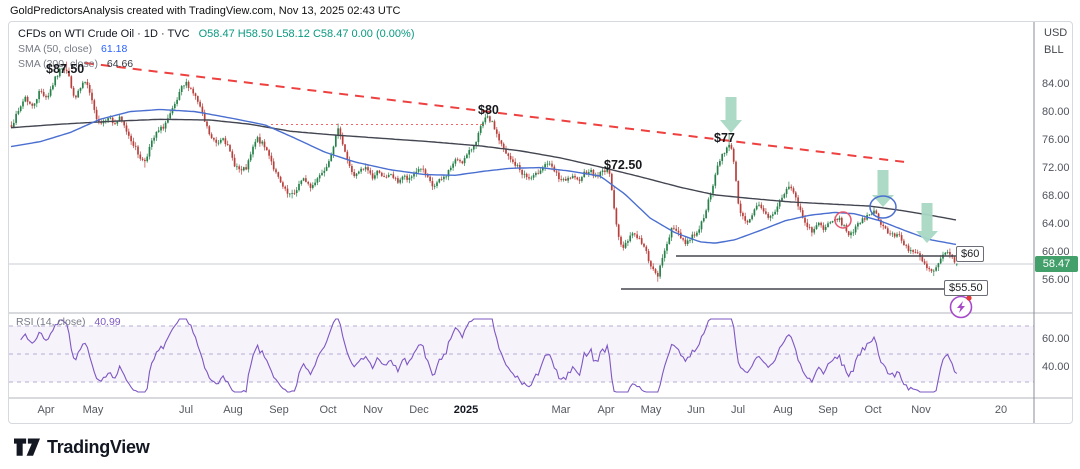 Image resolution: width=1080 pixels, height=469 pixels. What do you see at coordinates (1056, 280) in the screenshot?
I see `price-tick-label: 56.00` at bounding box center [1056, 280].